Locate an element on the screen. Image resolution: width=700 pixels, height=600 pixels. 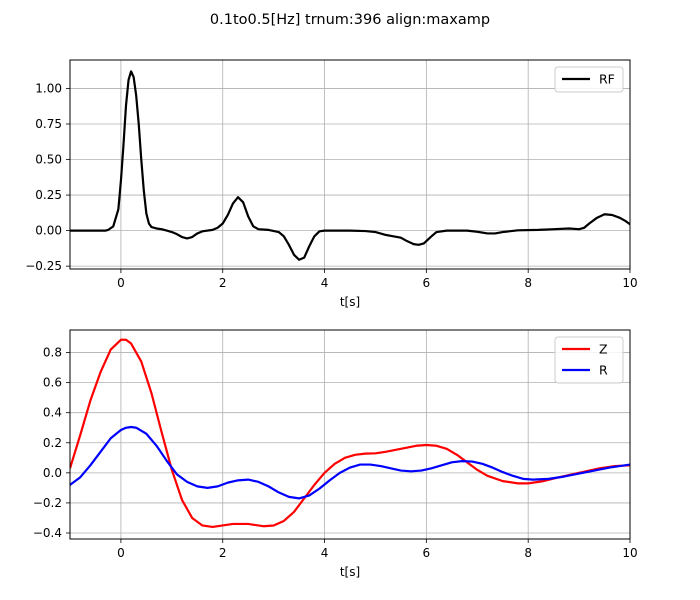
series-r-line is located at coordinates (350, 462).